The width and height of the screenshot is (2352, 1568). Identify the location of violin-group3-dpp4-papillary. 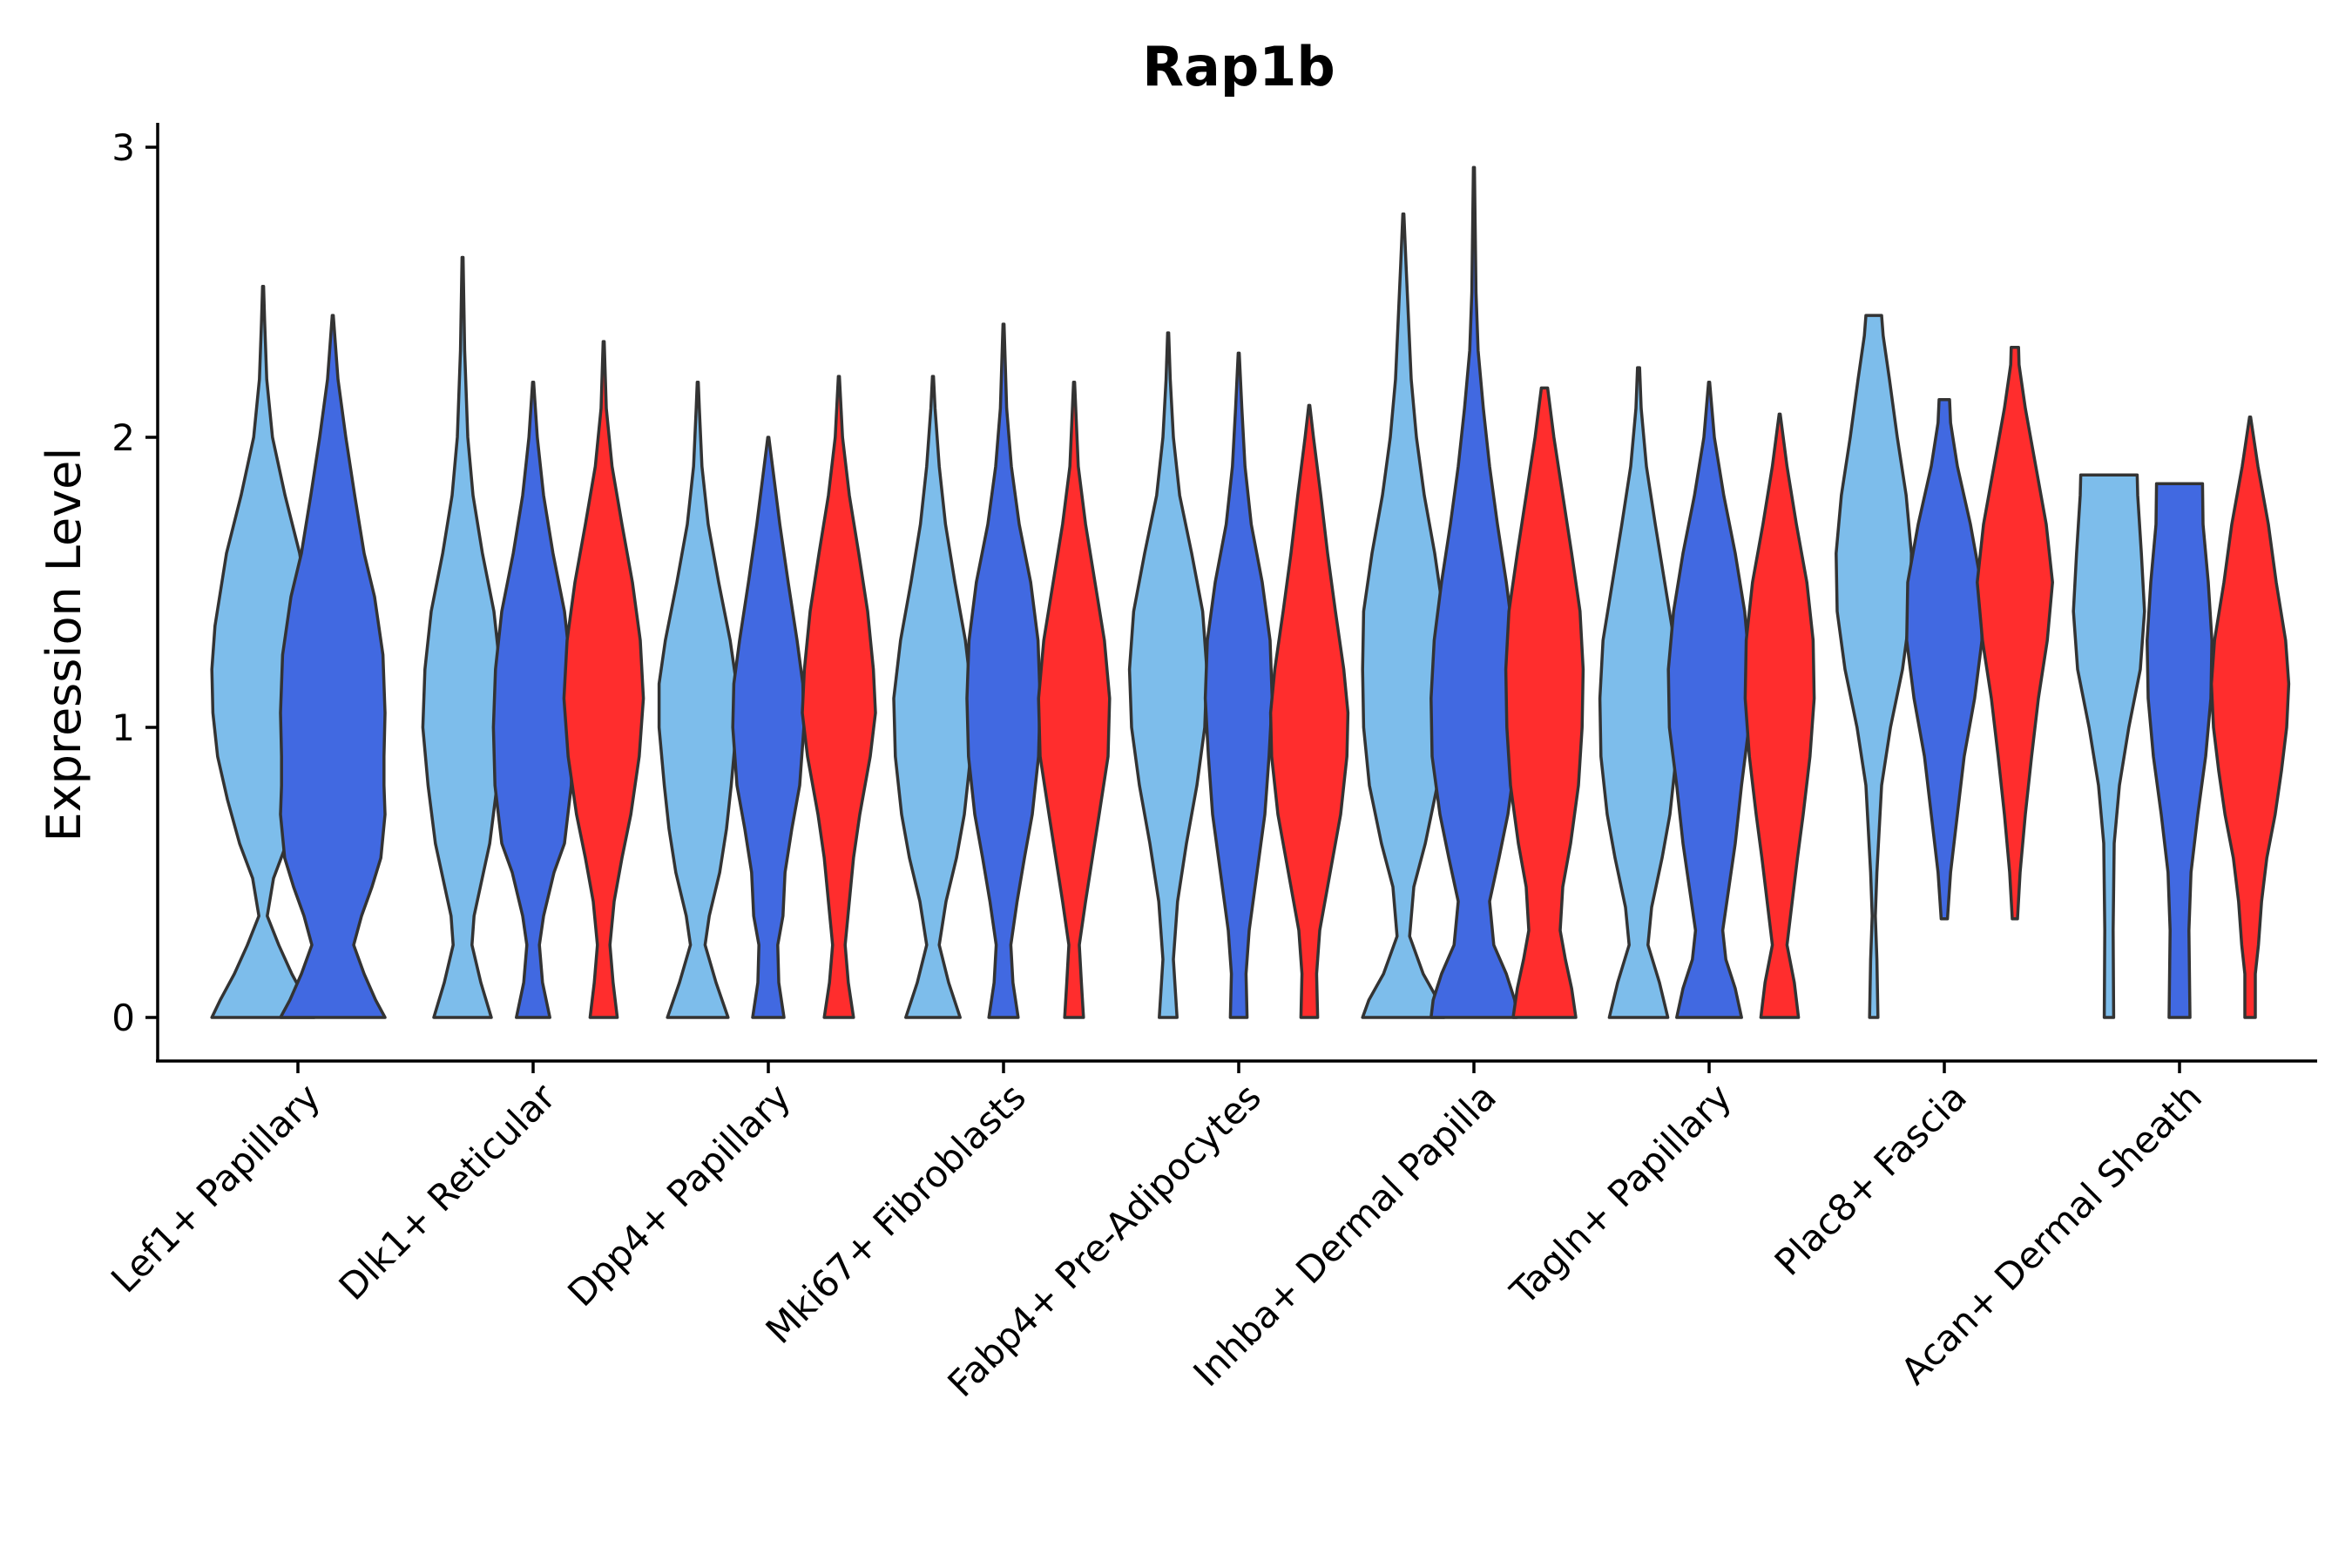
(839, 697).